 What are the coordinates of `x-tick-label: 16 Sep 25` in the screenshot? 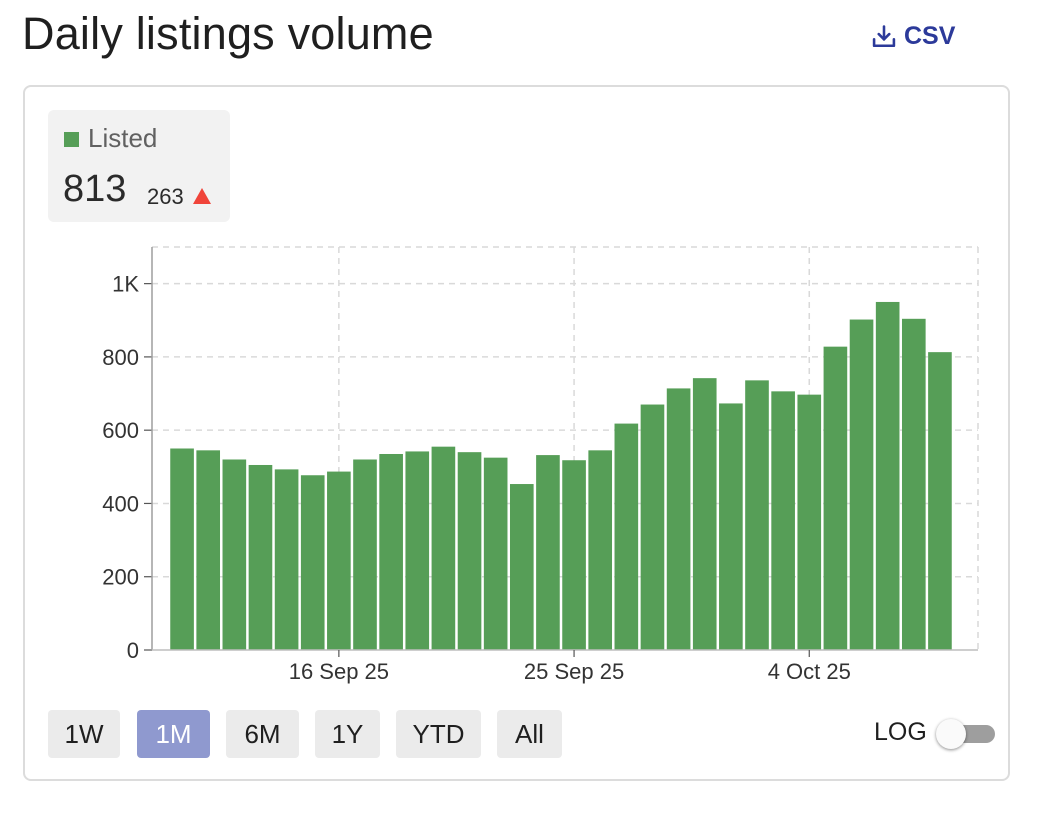 It's located at (339, 671).